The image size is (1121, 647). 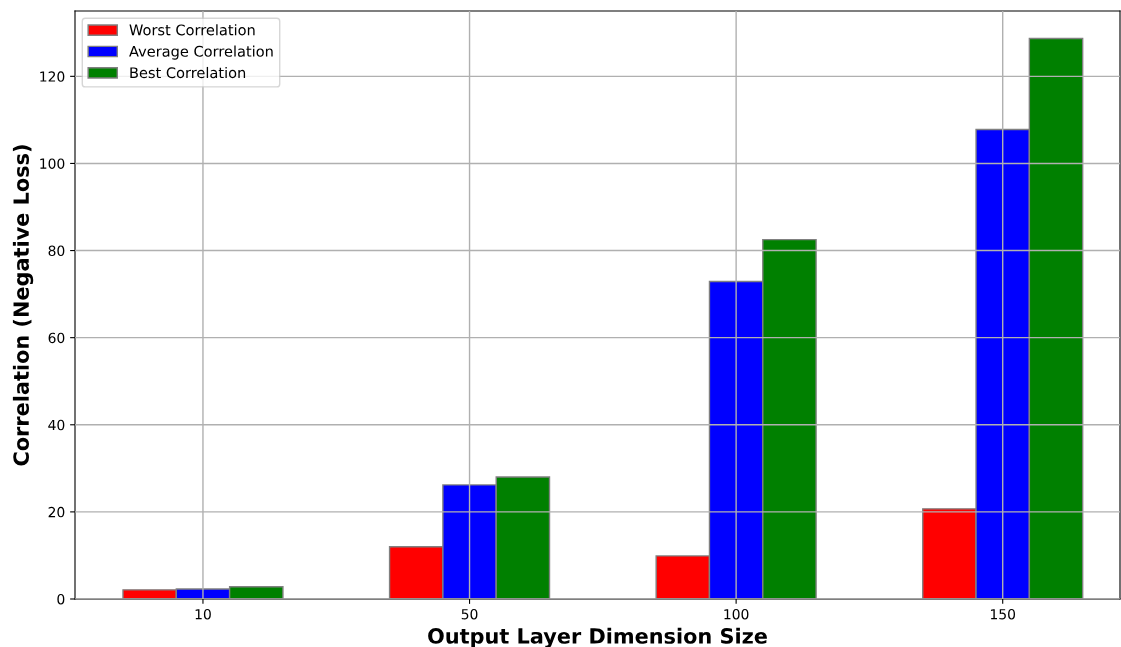 What do you see at coordinates (188, 72) in the screenshot?
I see `legend-label: Best Correlation` at bounding box center [188, 72].